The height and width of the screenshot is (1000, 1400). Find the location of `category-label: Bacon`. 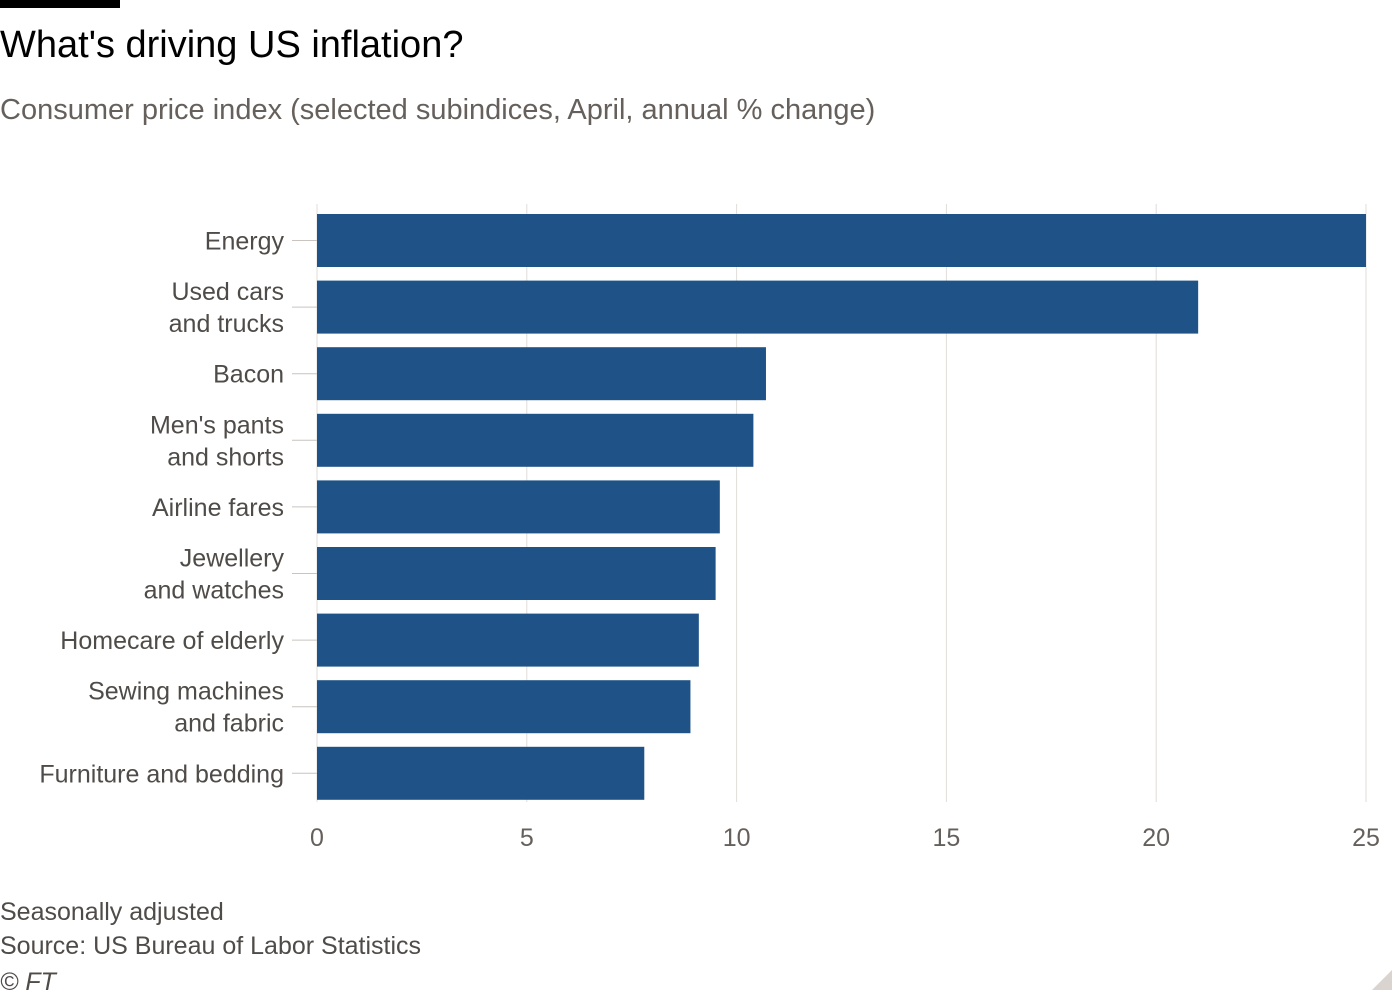

category-label: Bacon is located at coordinates (248, 375).